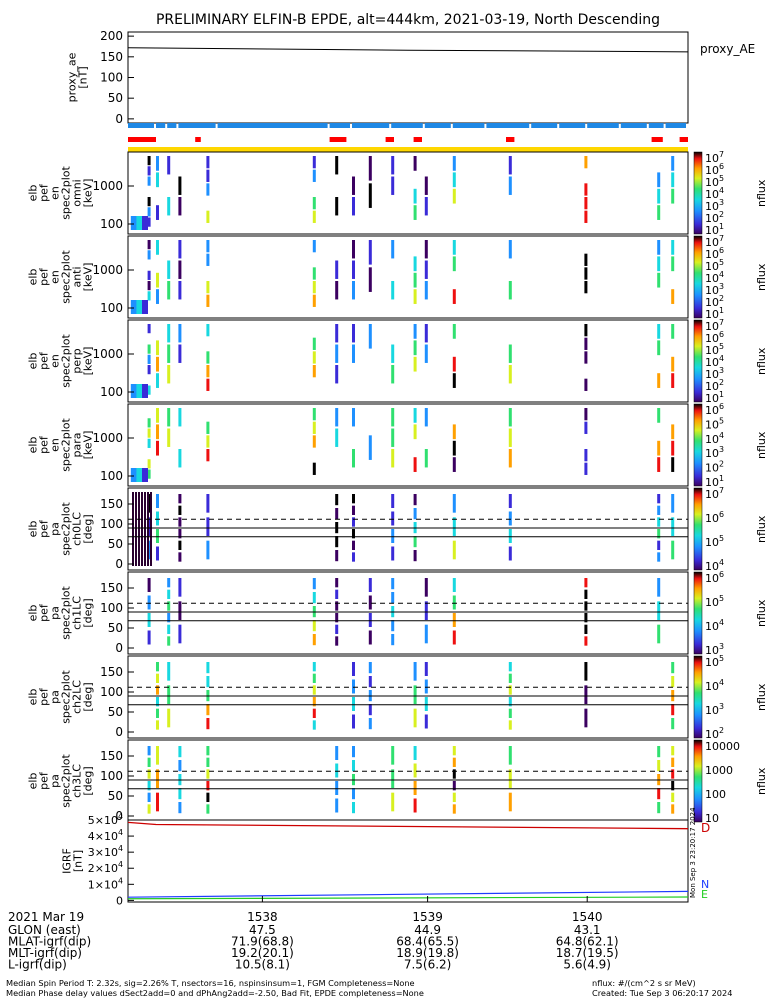 The height and width of the screenshot is (1000, 775). What do you see at coordinates (88, 277) in the screenshot?
I see `ylabel-line: [keV]` at bounding box center [88, 277].